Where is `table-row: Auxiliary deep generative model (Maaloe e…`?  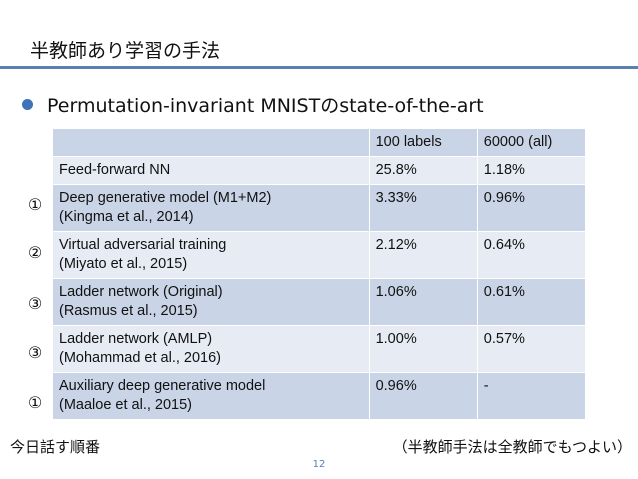 table-row: Auxiliary deep generative model (Maaloe e… is located at coordinates (319, 396).